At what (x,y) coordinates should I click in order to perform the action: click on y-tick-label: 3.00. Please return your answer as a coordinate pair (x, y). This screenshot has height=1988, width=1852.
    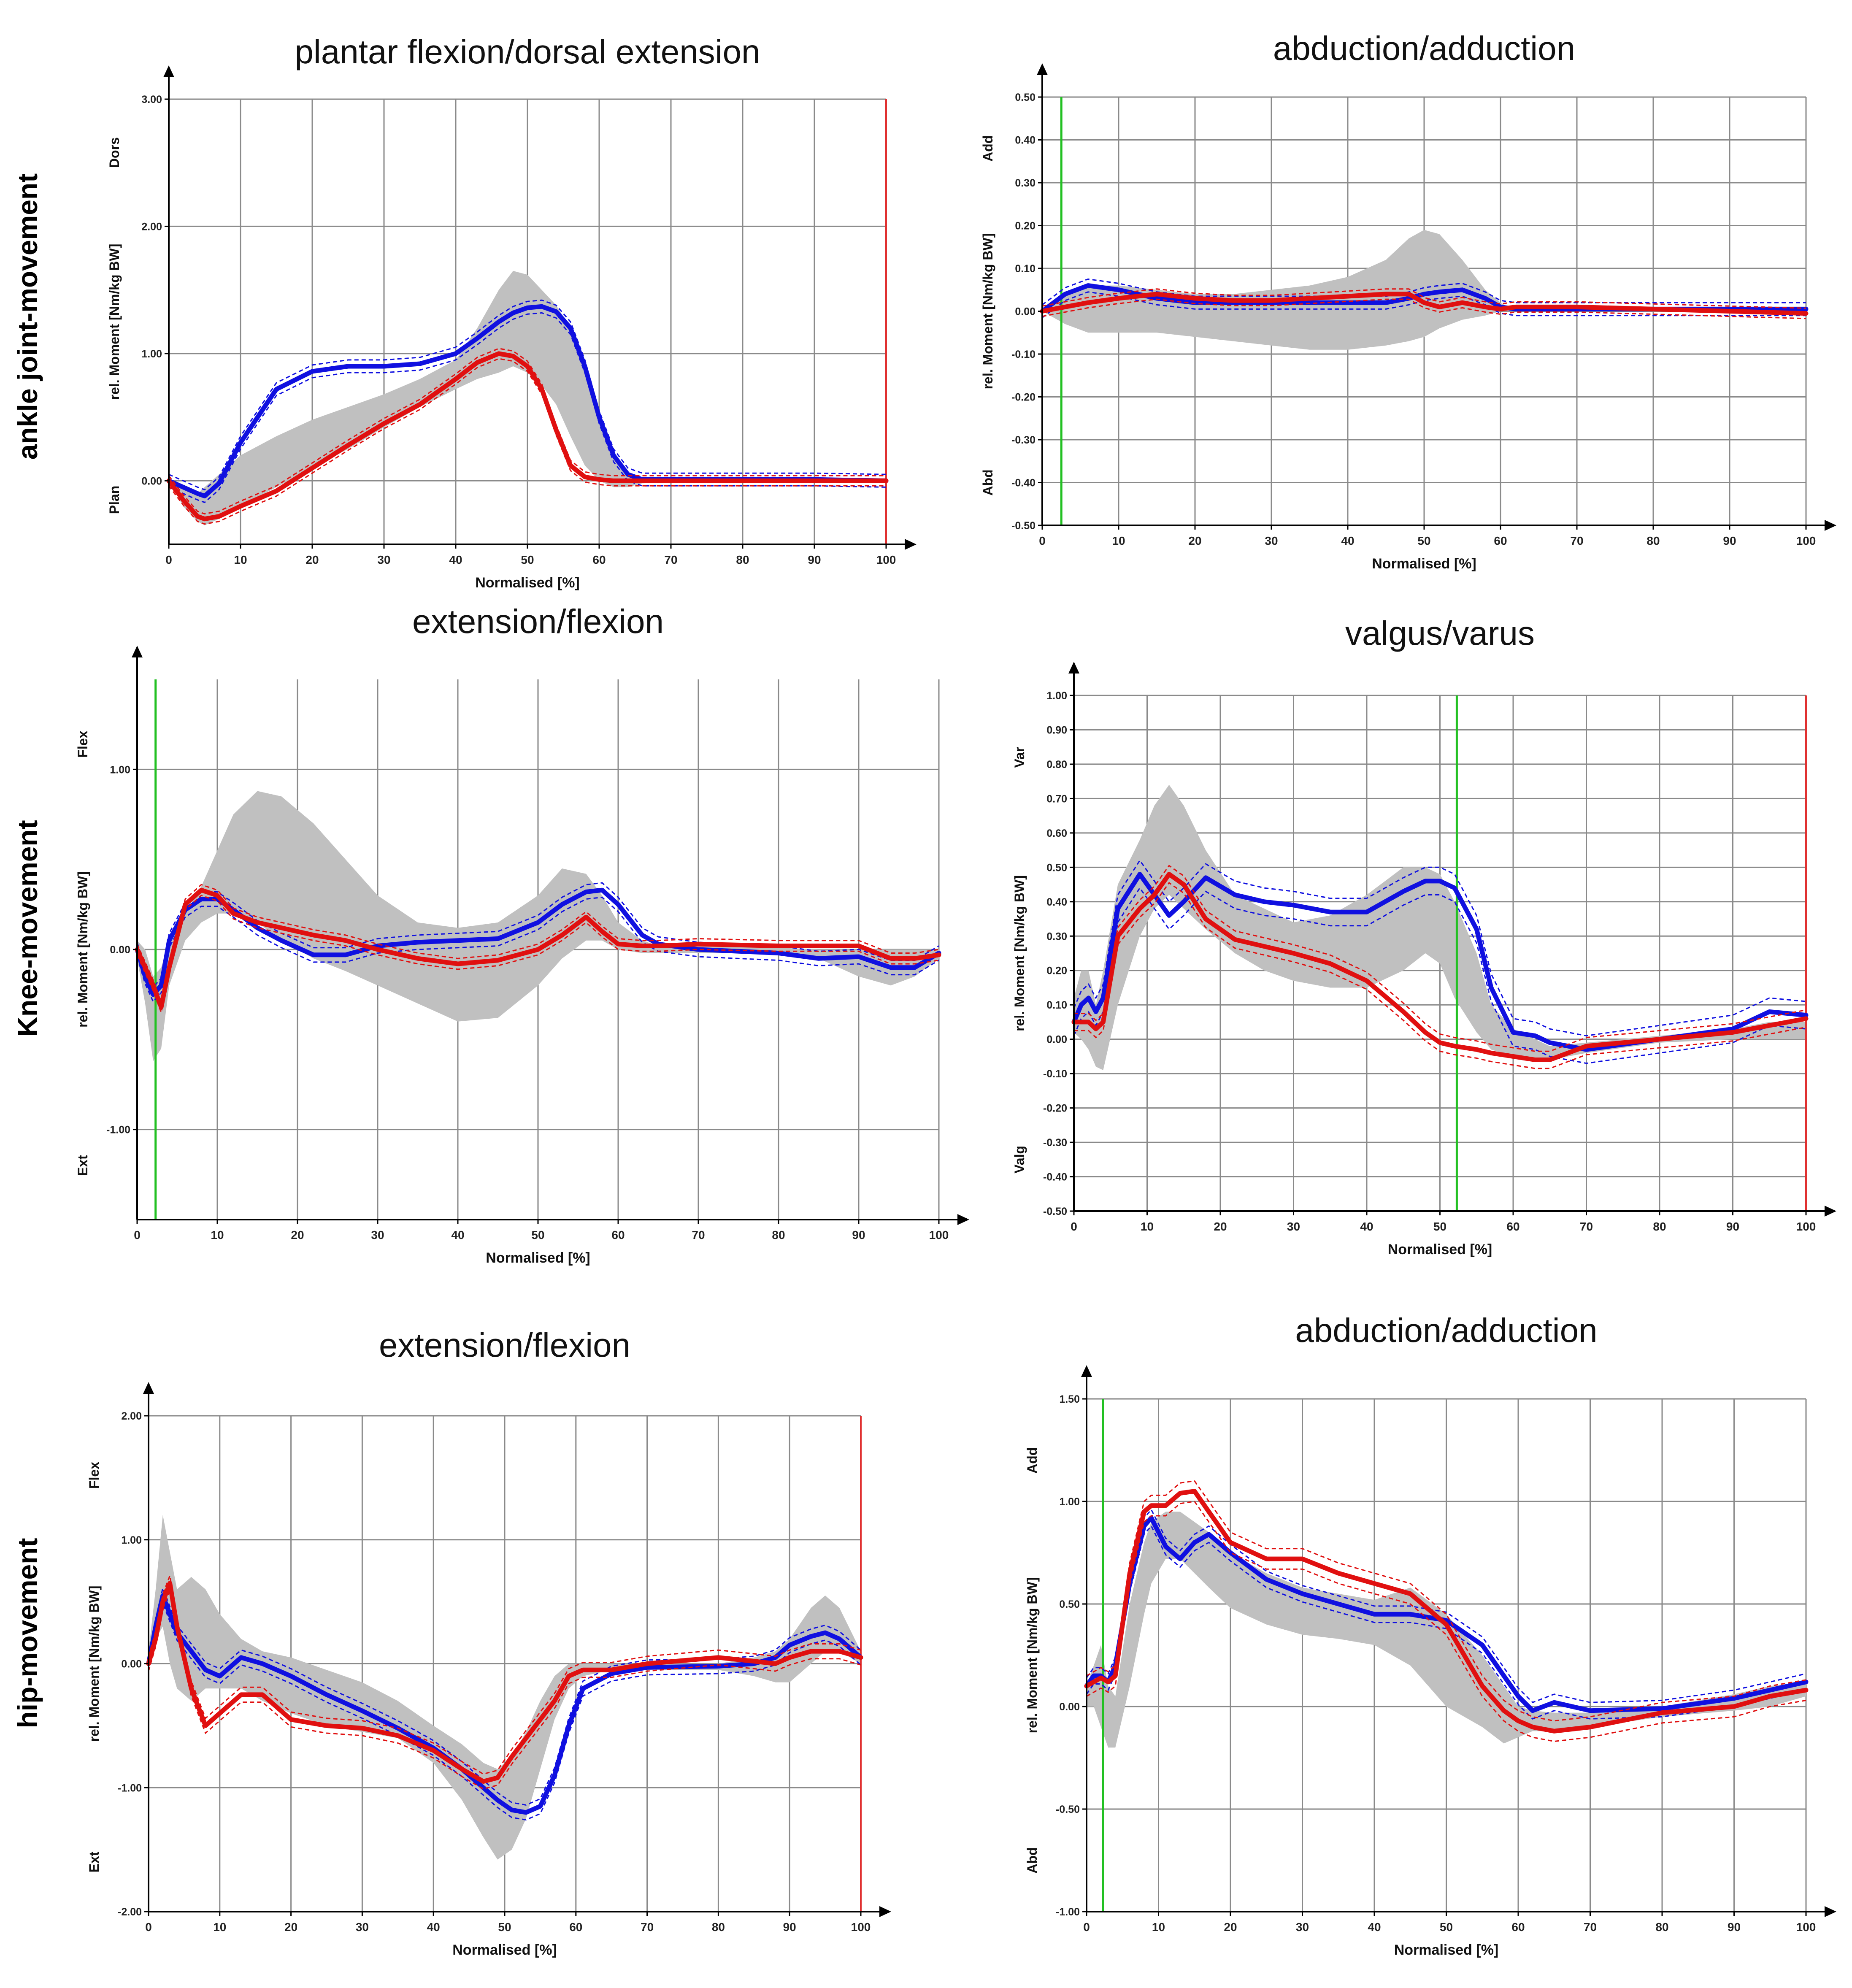
    Looking at the image, I should click on (151, 99).